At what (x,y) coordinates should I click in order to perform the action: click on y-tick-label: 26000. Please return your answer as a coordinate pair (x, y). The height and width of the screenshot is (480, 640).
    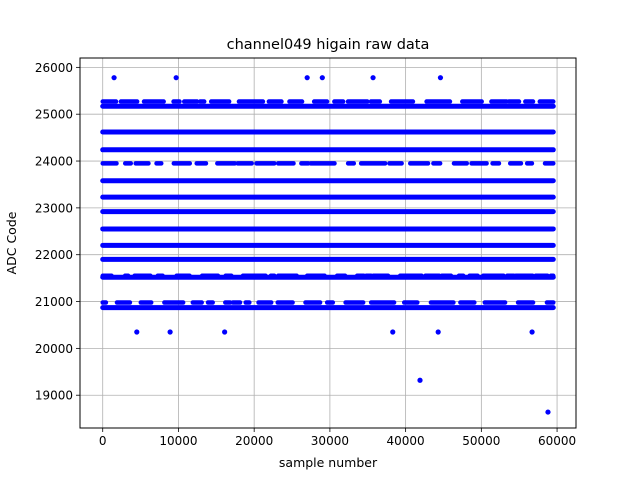
    Looking at the image, I should click on (54, 68).